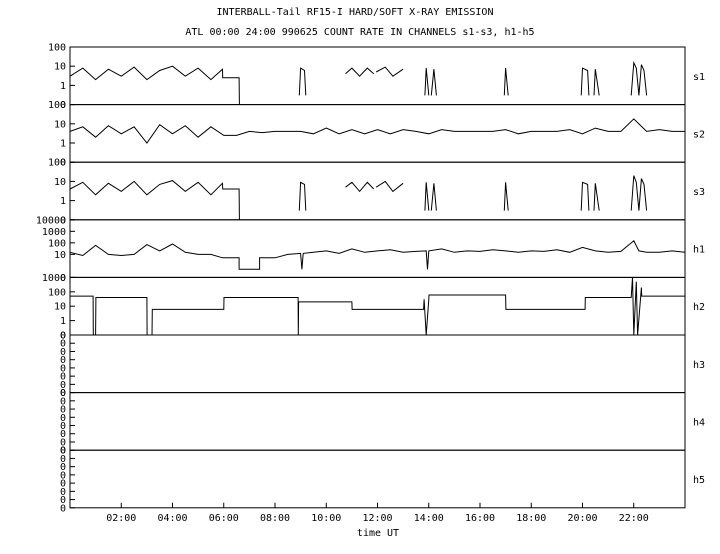  I want to click on x-tick-label: 10:00, so click(326, 518).